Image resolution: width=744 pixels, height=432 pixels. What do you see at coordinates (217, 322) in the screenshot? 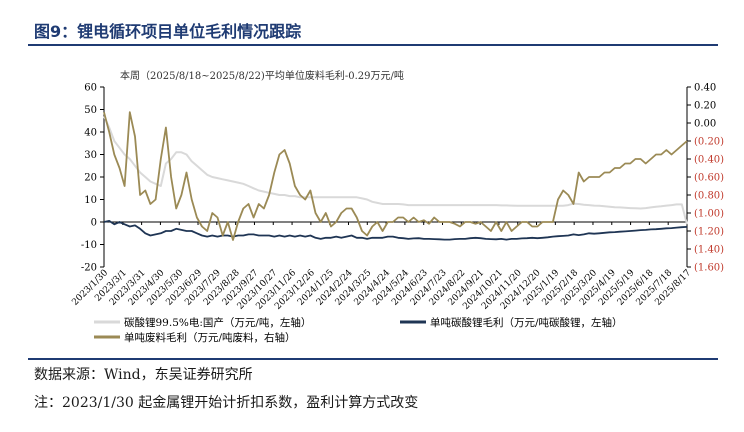
I see `legend-label-1: 碳酸锂99.5%电:国产（万元/吨，左轴）` at bounding box center [217, 322].